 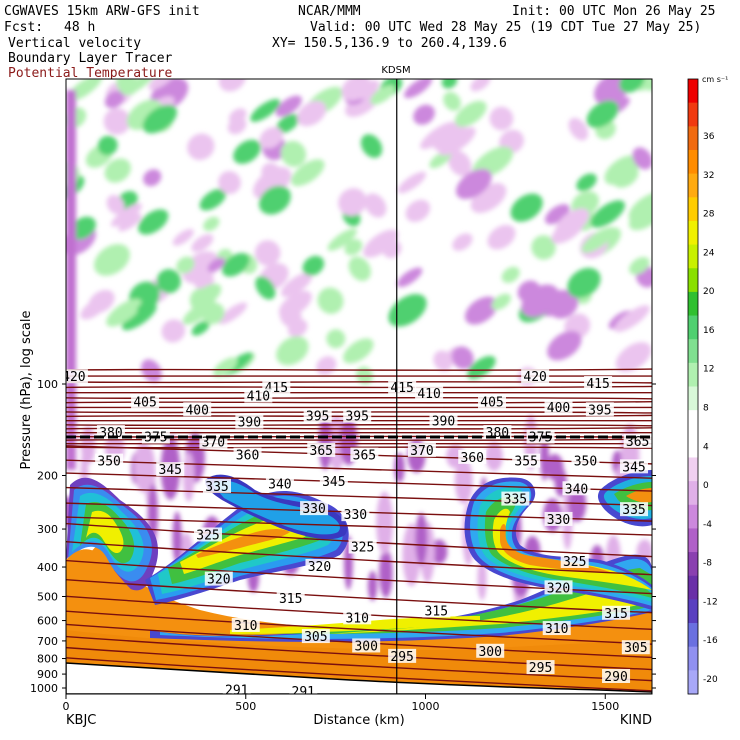 I want to click on theta-label: 415, so click(x=401, y=388).